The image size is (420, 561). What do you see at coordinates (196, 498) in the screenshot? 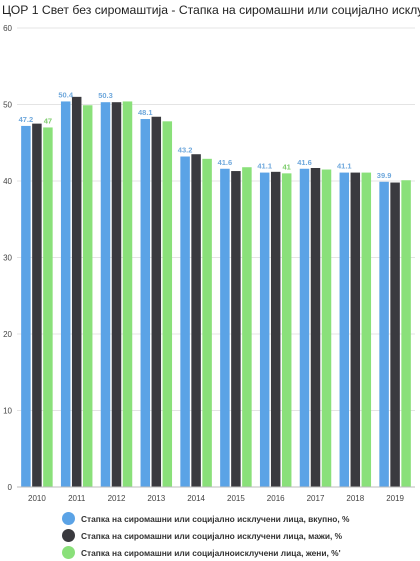
I see `x-tick-label: 2014` at bounding box center [196, 498].